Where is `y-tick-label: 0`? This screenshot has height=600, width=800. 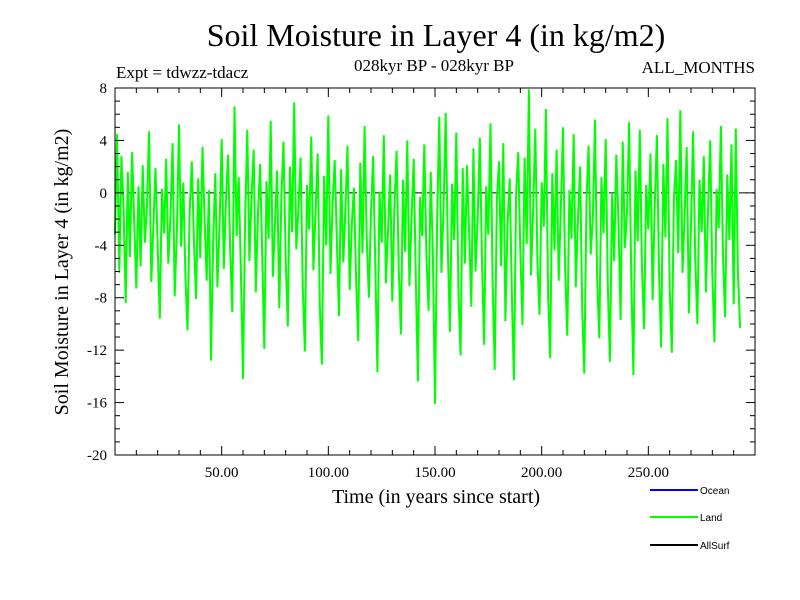 y-tick-label: 0 is located at coordinates (104, 194).